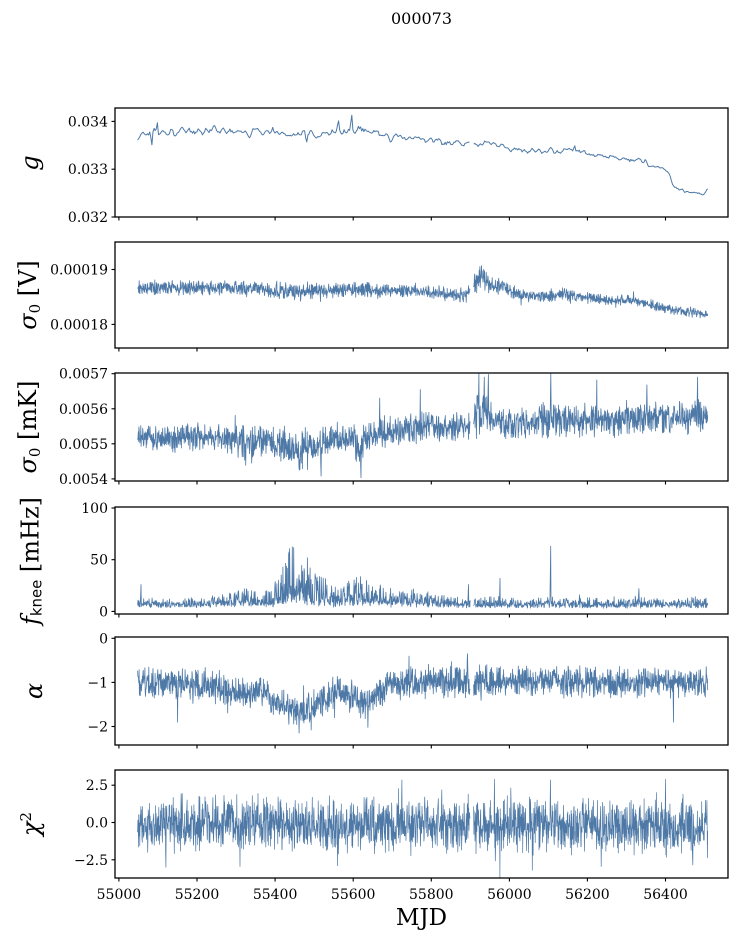 This screenshot has width=741, height=944. I want to click on y-axis-label-sigma0-v: σ0 [V], so click(29, 295).